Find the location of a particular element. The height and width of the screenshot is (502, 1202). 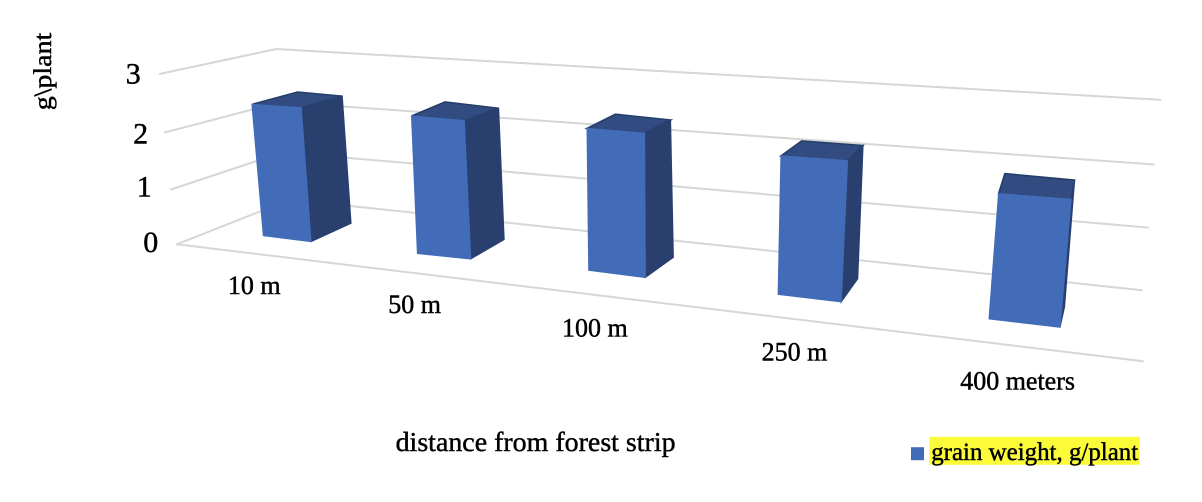

svg-text: 100 m is located at coordinates (595, 327).